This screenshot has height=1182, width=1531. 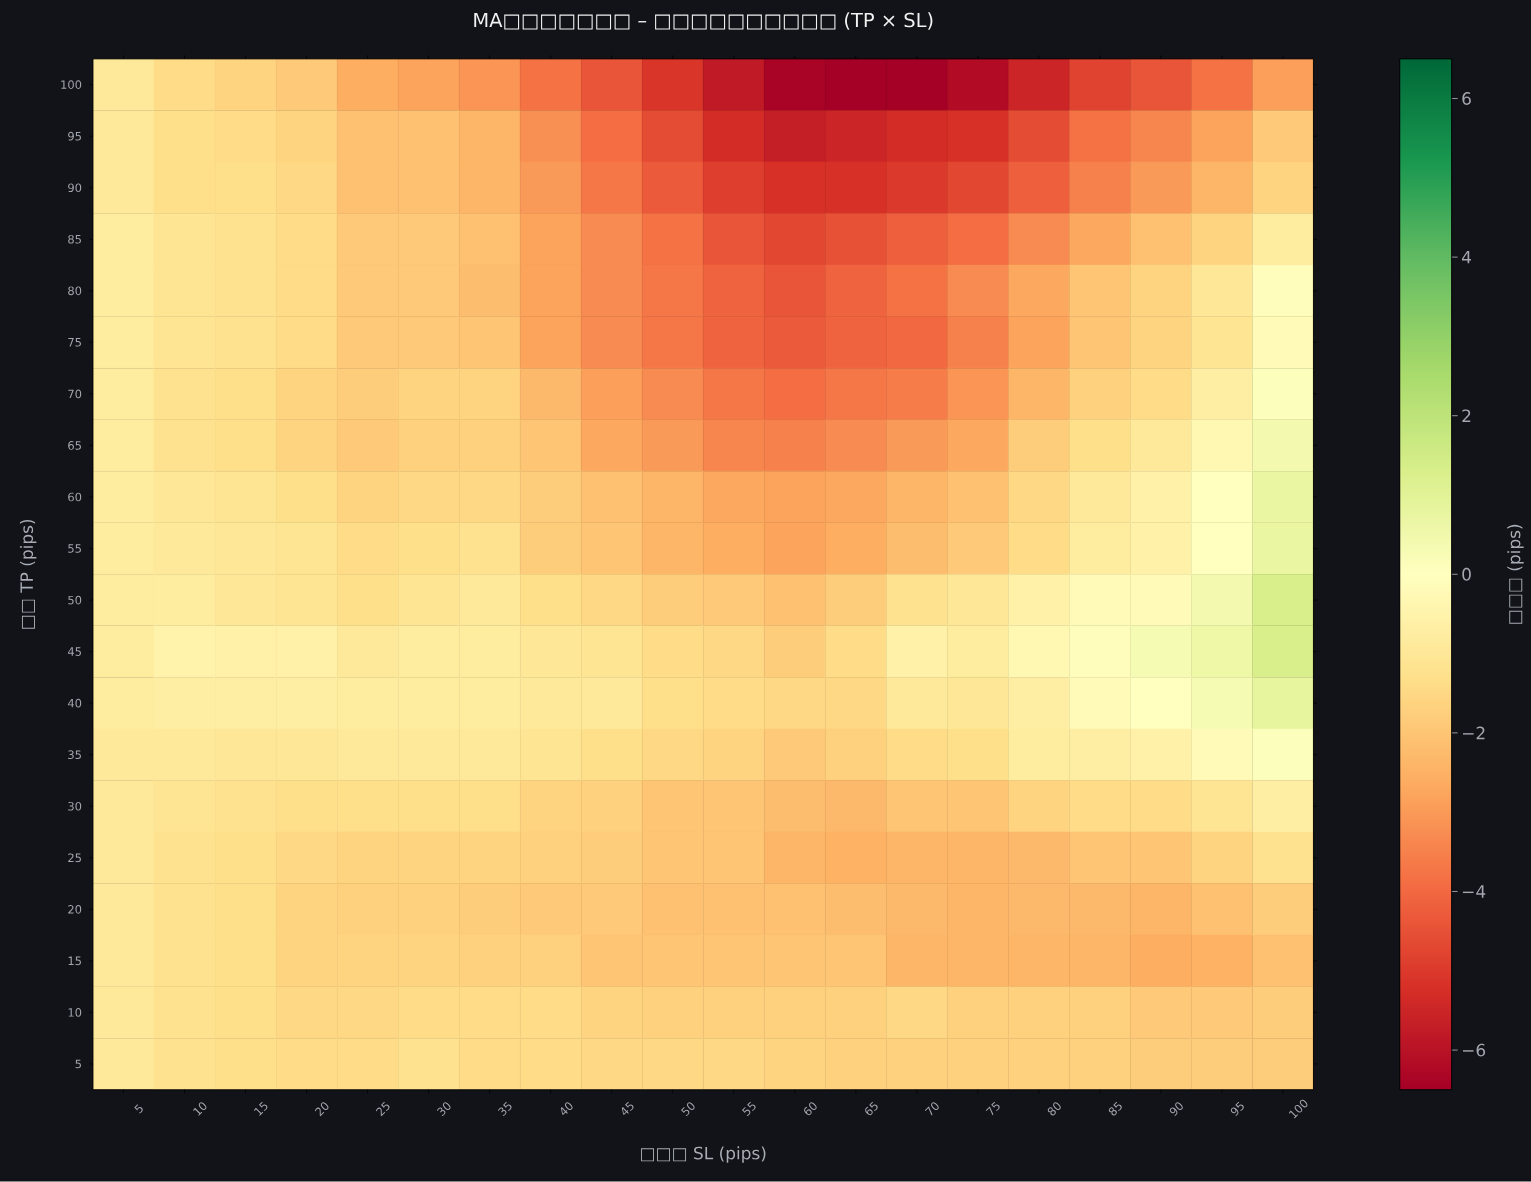 I want to click on x-tick-label: 5, so click(x=138, y=1109).